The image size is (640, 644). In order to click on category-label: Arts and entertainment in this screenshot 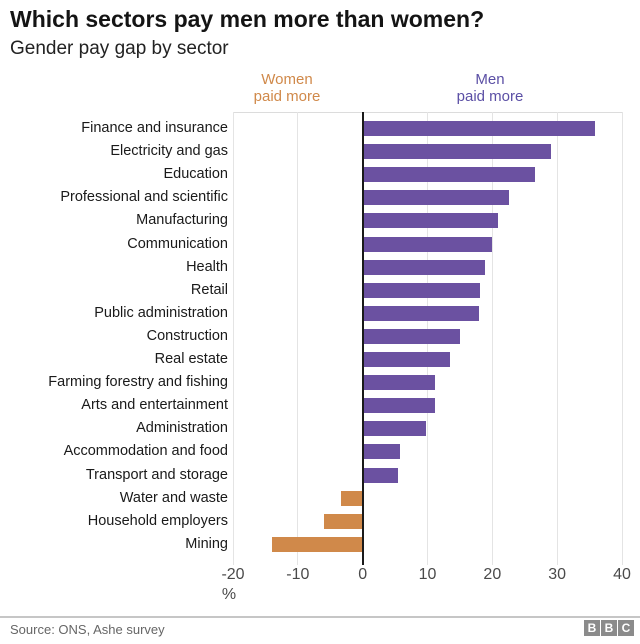, I will do `click(154, 405)`.